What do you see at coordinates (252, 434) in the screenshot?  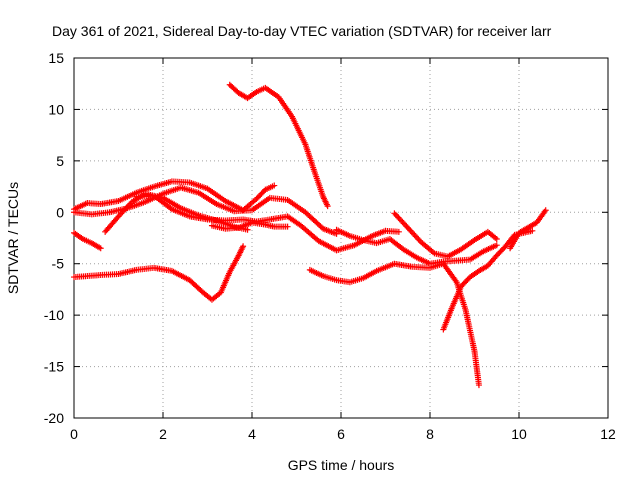 I see `x-tick-label: 4` at bounding box center [252, 434].